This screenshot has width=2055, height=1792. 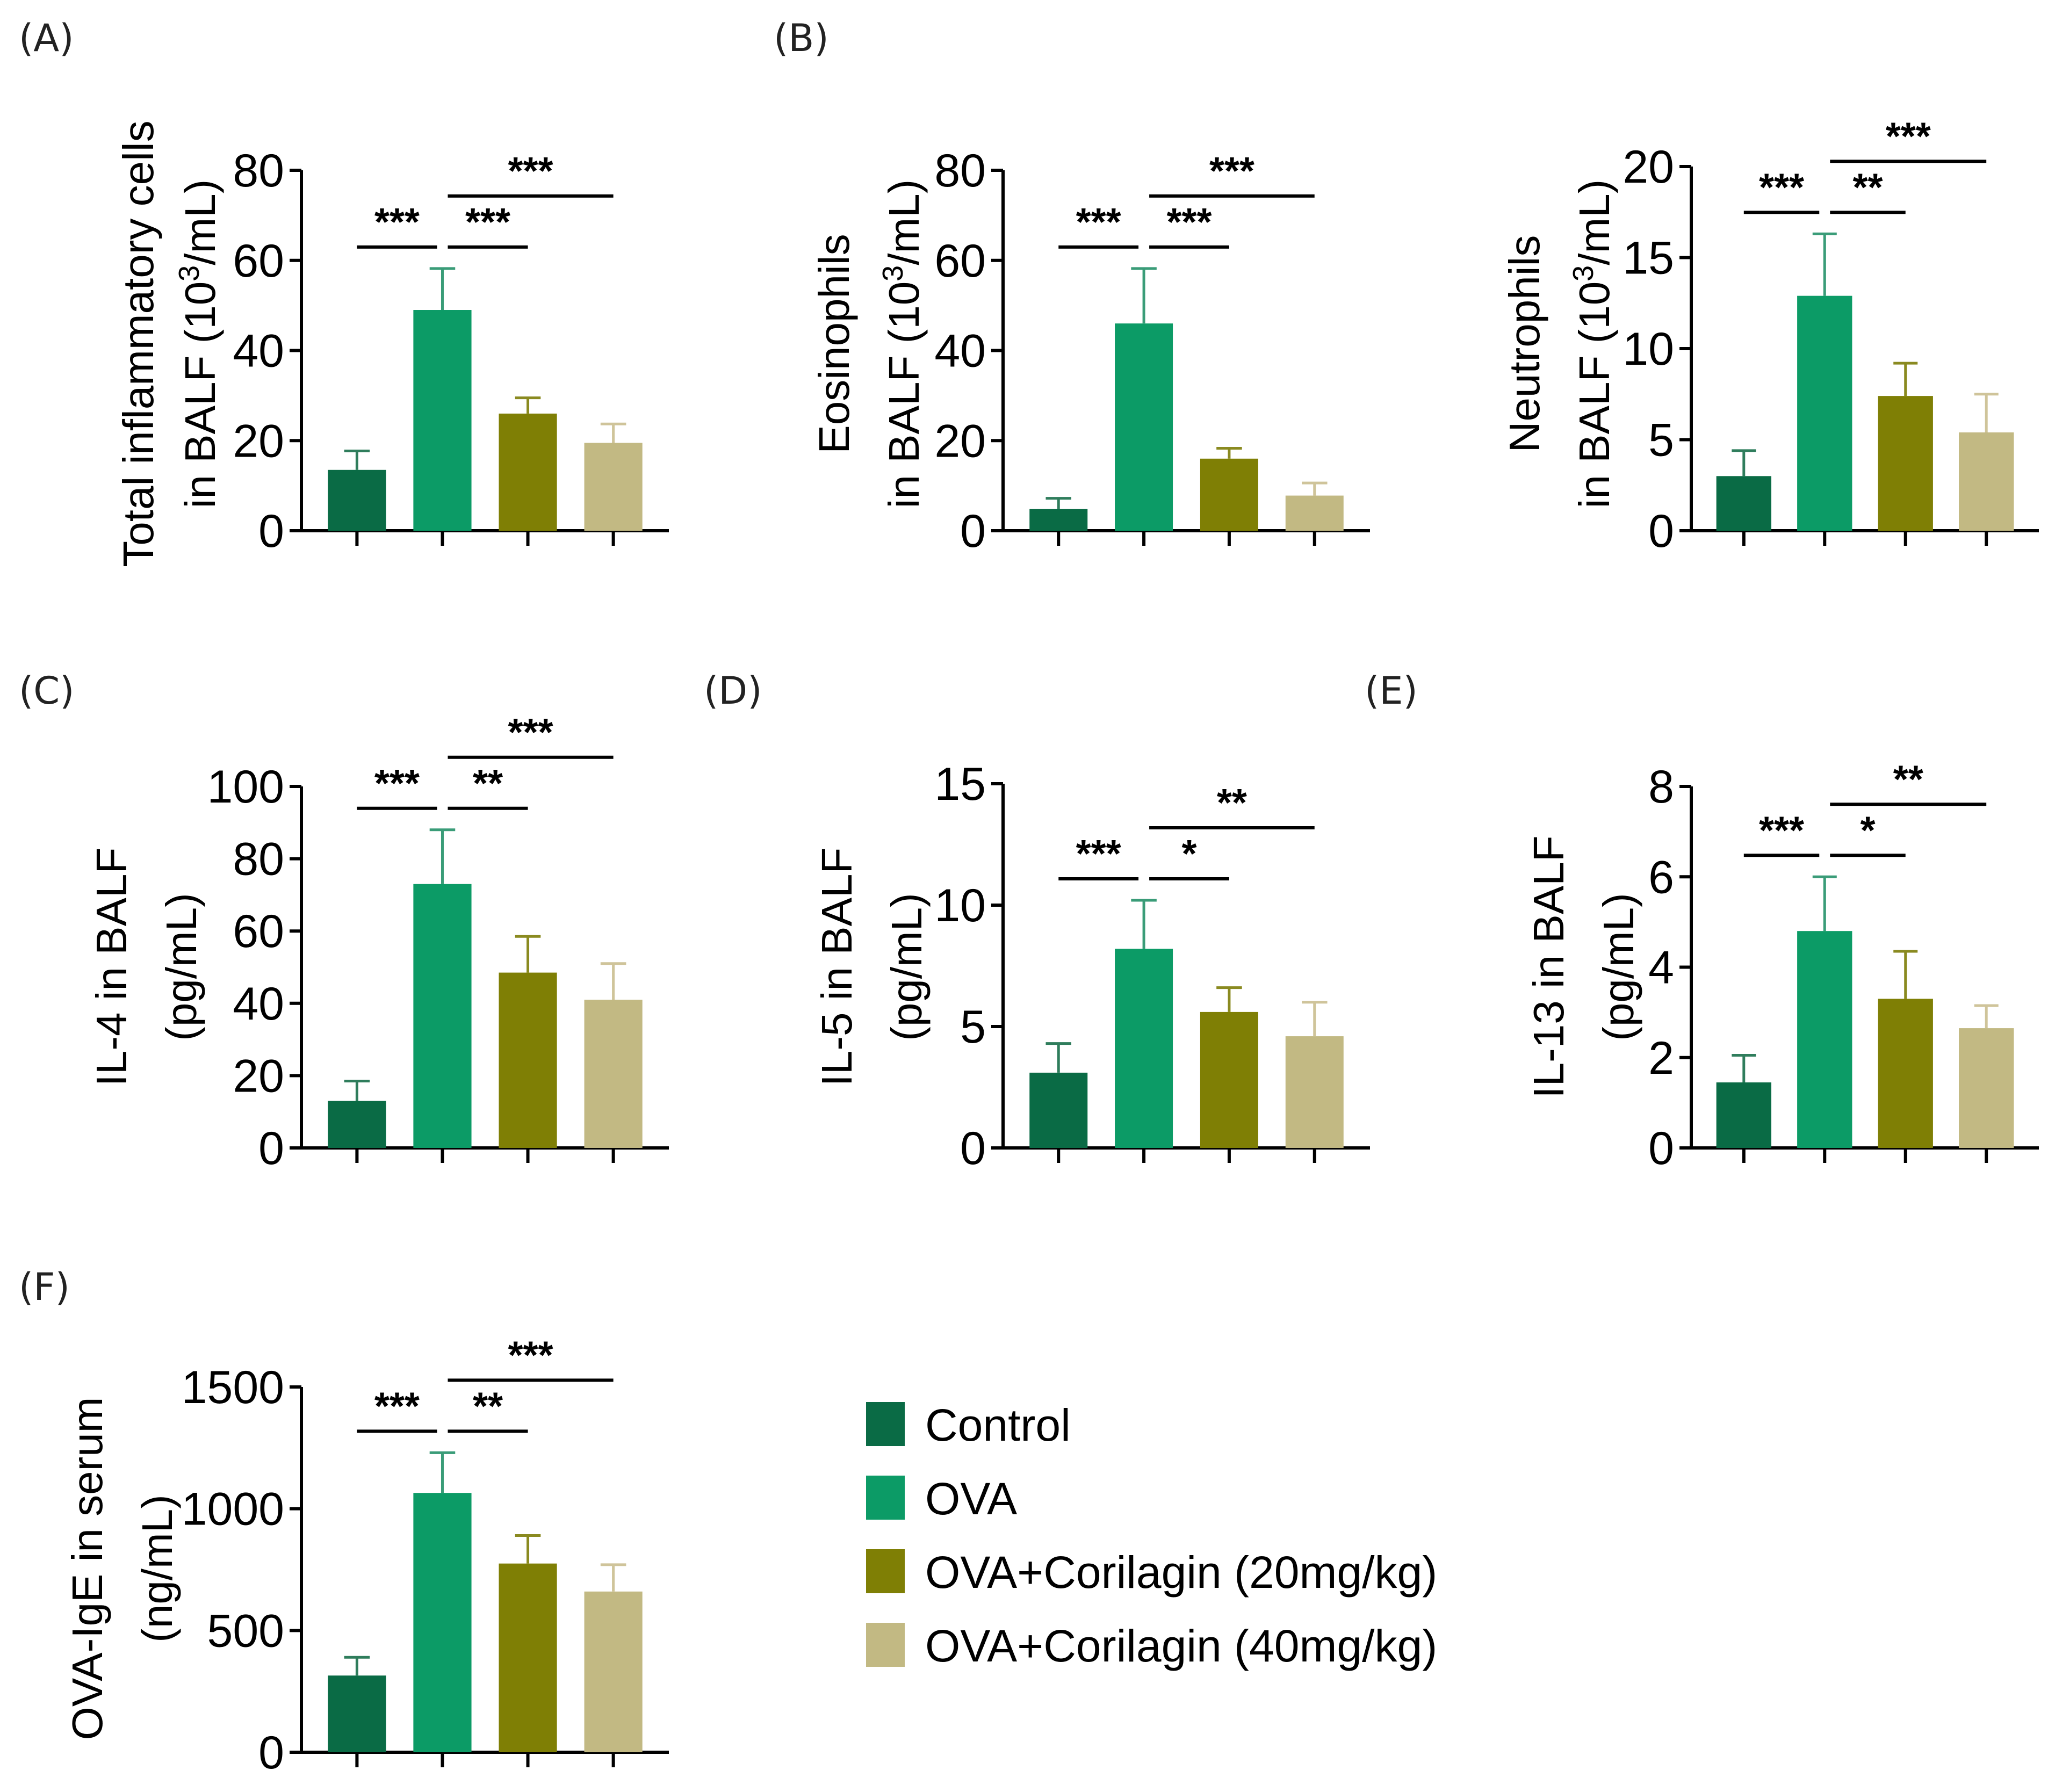 What do you see at coordinates (233, 1387) in the screenshot?
I see `y-tick-label: 1500` at bounding box center [233, 1387].